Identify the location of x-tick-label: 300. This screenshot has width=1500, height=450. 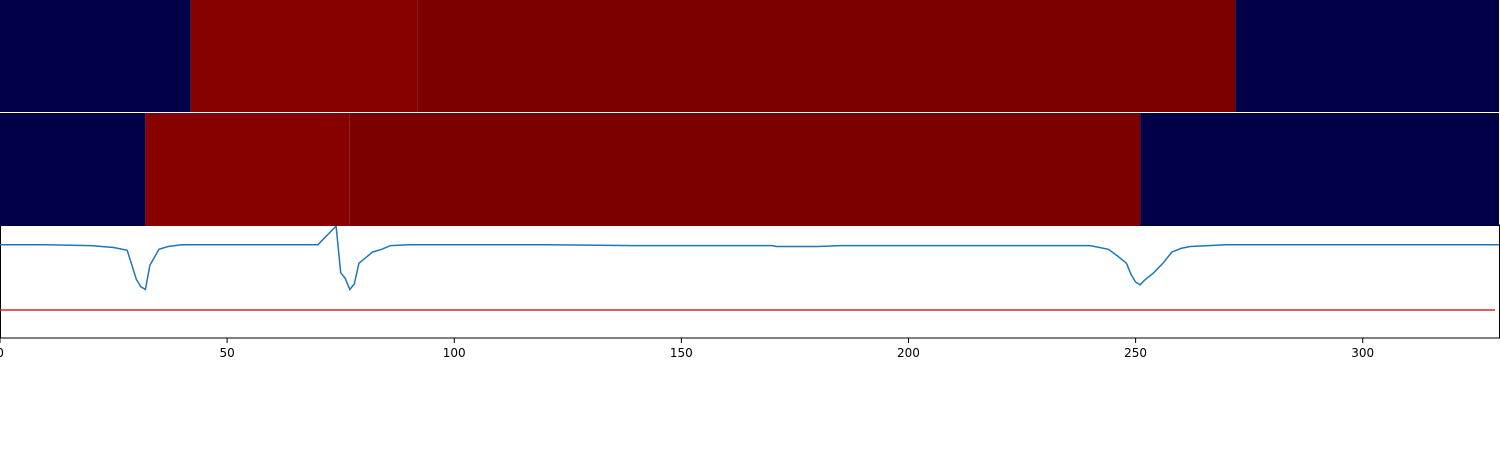
(1362, 353).